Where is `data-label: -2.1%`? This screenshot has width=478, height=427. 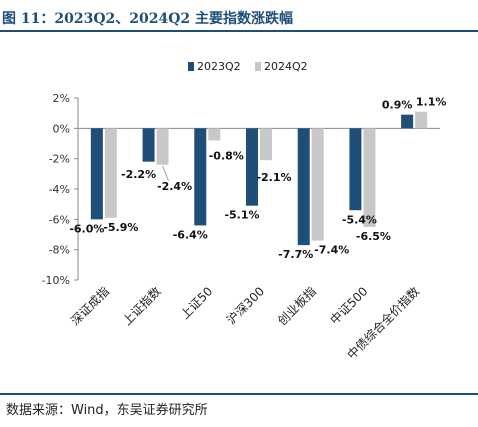 data-label: -2.1% is located at coordinates (273, 177).